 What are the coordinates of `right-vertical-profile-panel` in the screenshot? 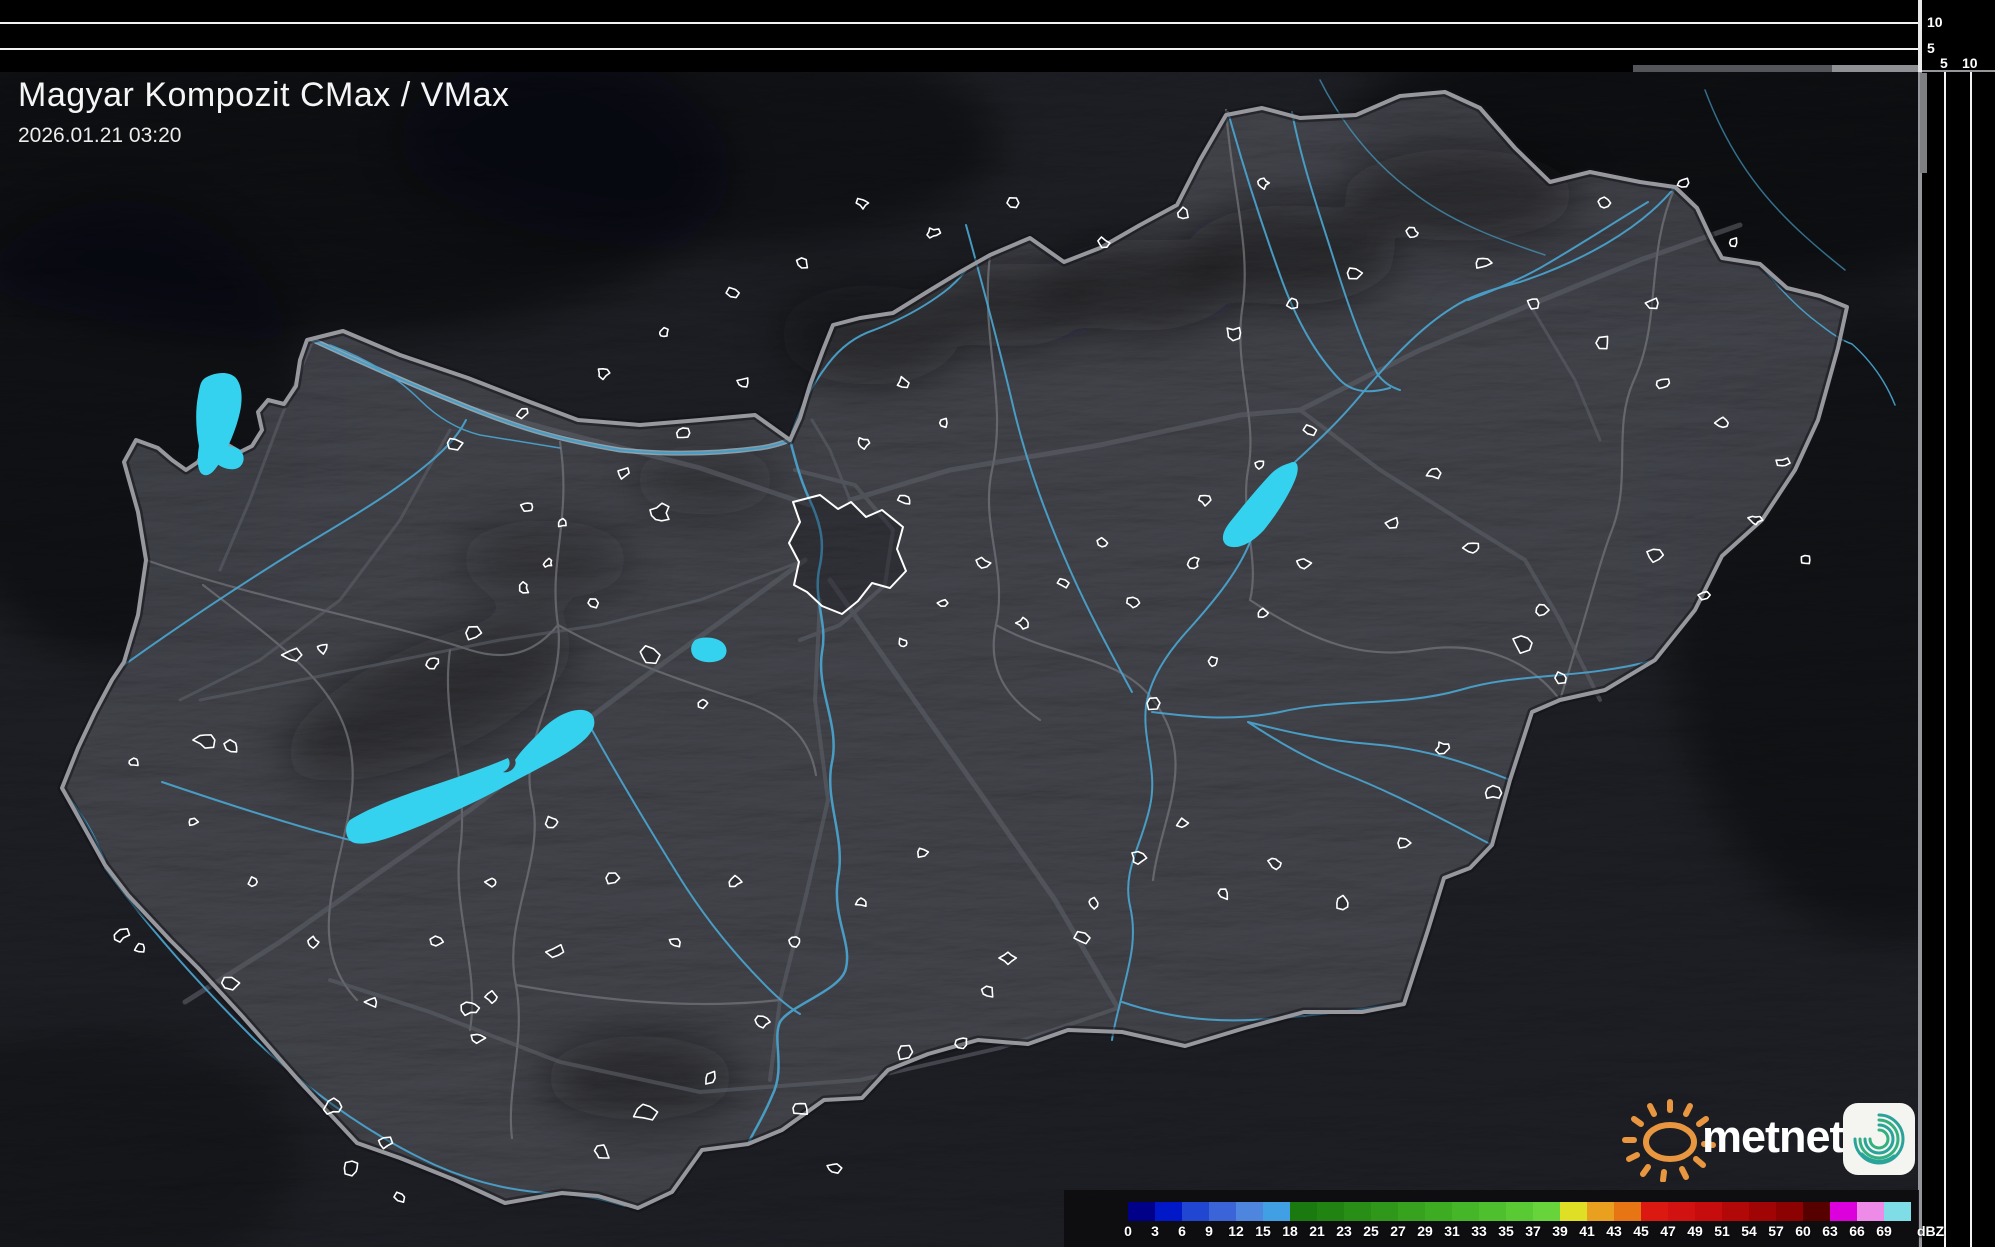 It's located at (1958, 623).